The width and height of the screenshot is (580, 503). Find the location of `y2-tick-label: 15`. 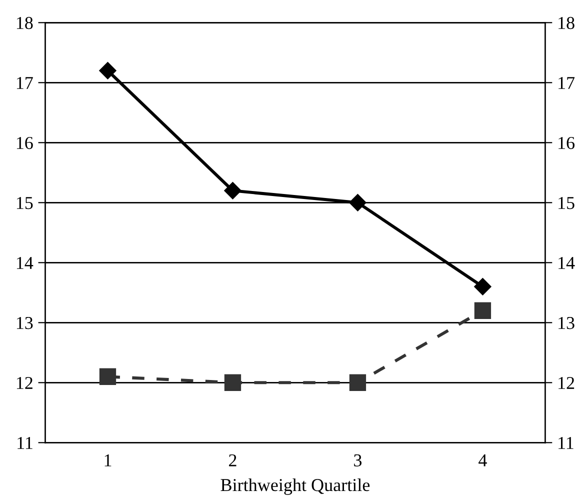

y2-tick-label: 15 is located at coordinates (566, 203).